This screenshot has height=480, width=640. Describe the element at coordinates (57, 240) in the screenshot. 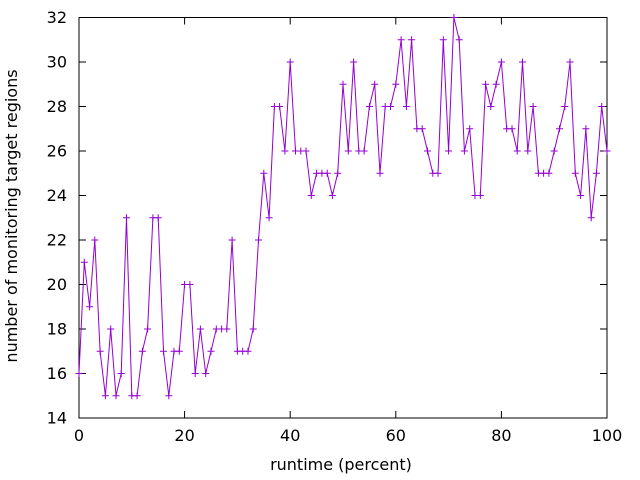

I see `y-tick-label: 22` at that location.